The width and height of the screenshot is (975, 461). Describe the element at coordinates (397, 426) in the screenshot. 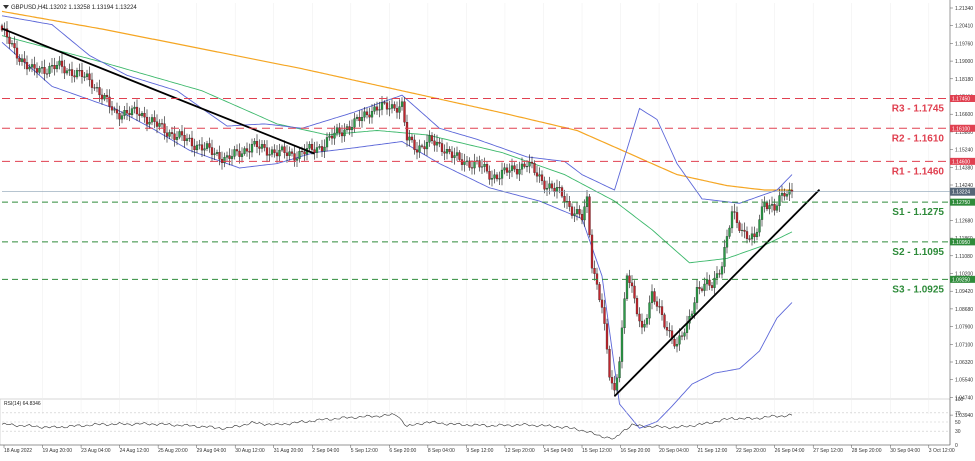

I see `rsi-line` at that location.